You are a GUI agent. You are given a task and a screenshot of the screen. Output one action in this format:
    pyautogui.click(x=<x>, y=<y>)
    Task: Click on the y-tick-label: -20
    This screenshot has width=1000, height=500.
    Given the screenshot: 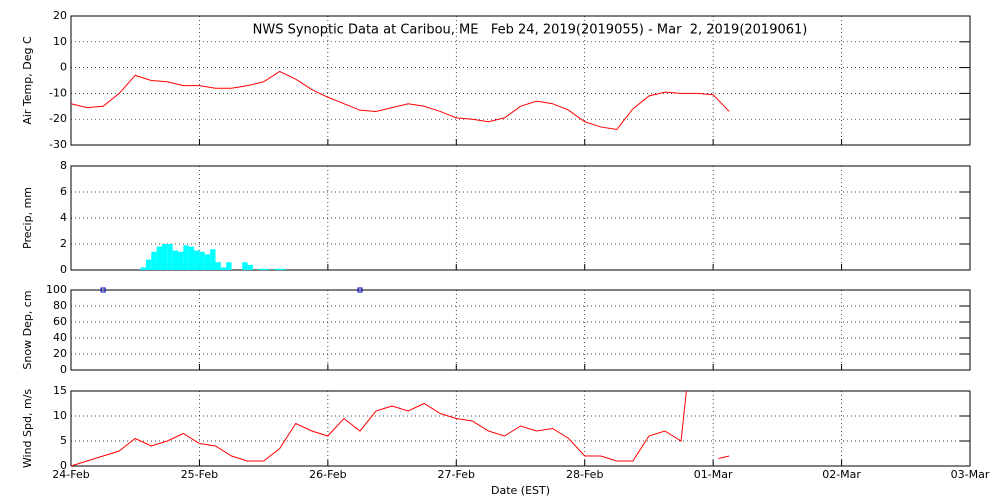 What is the action you would take?
    pyautogui.click(x=58, y=118)
    